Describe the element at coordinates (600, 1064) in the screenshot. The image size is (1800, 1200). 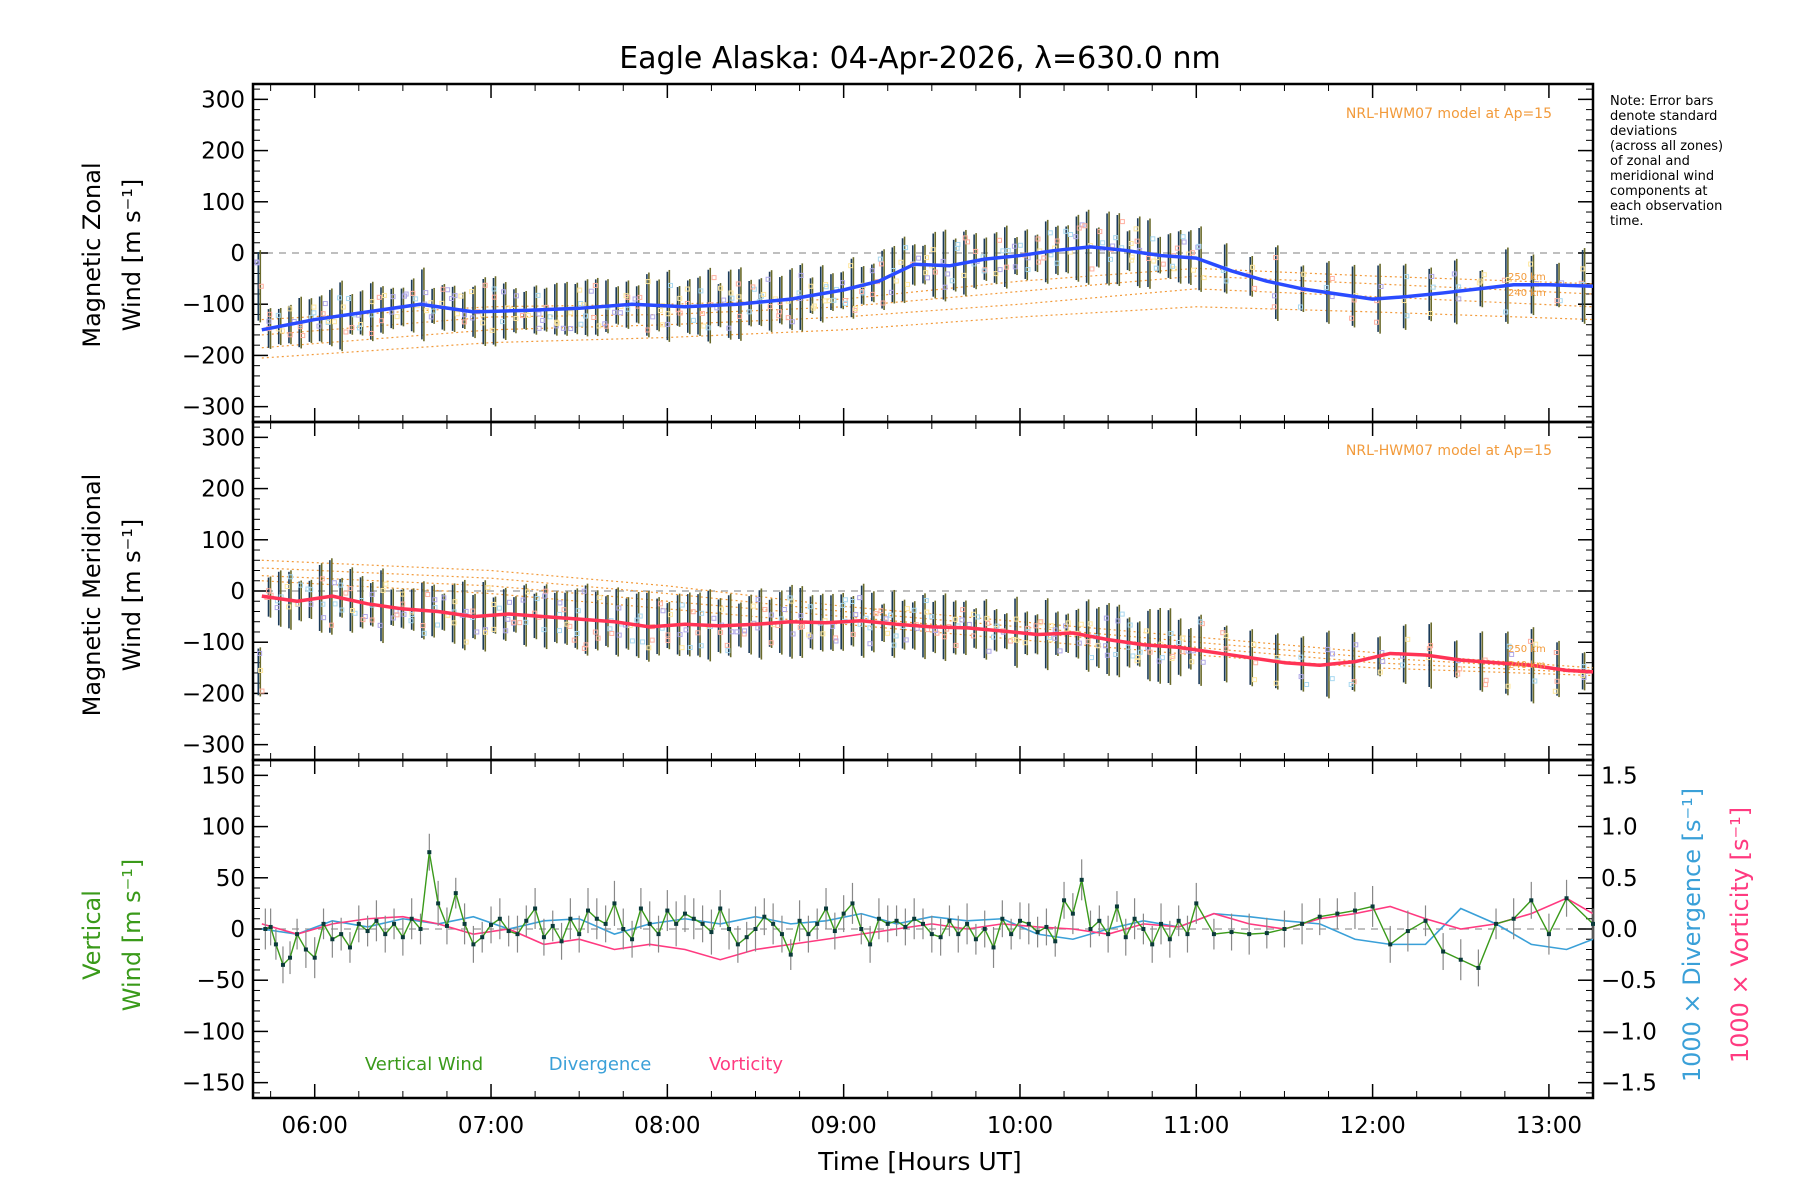
I see `legend-divergence: Divergence` at that location.